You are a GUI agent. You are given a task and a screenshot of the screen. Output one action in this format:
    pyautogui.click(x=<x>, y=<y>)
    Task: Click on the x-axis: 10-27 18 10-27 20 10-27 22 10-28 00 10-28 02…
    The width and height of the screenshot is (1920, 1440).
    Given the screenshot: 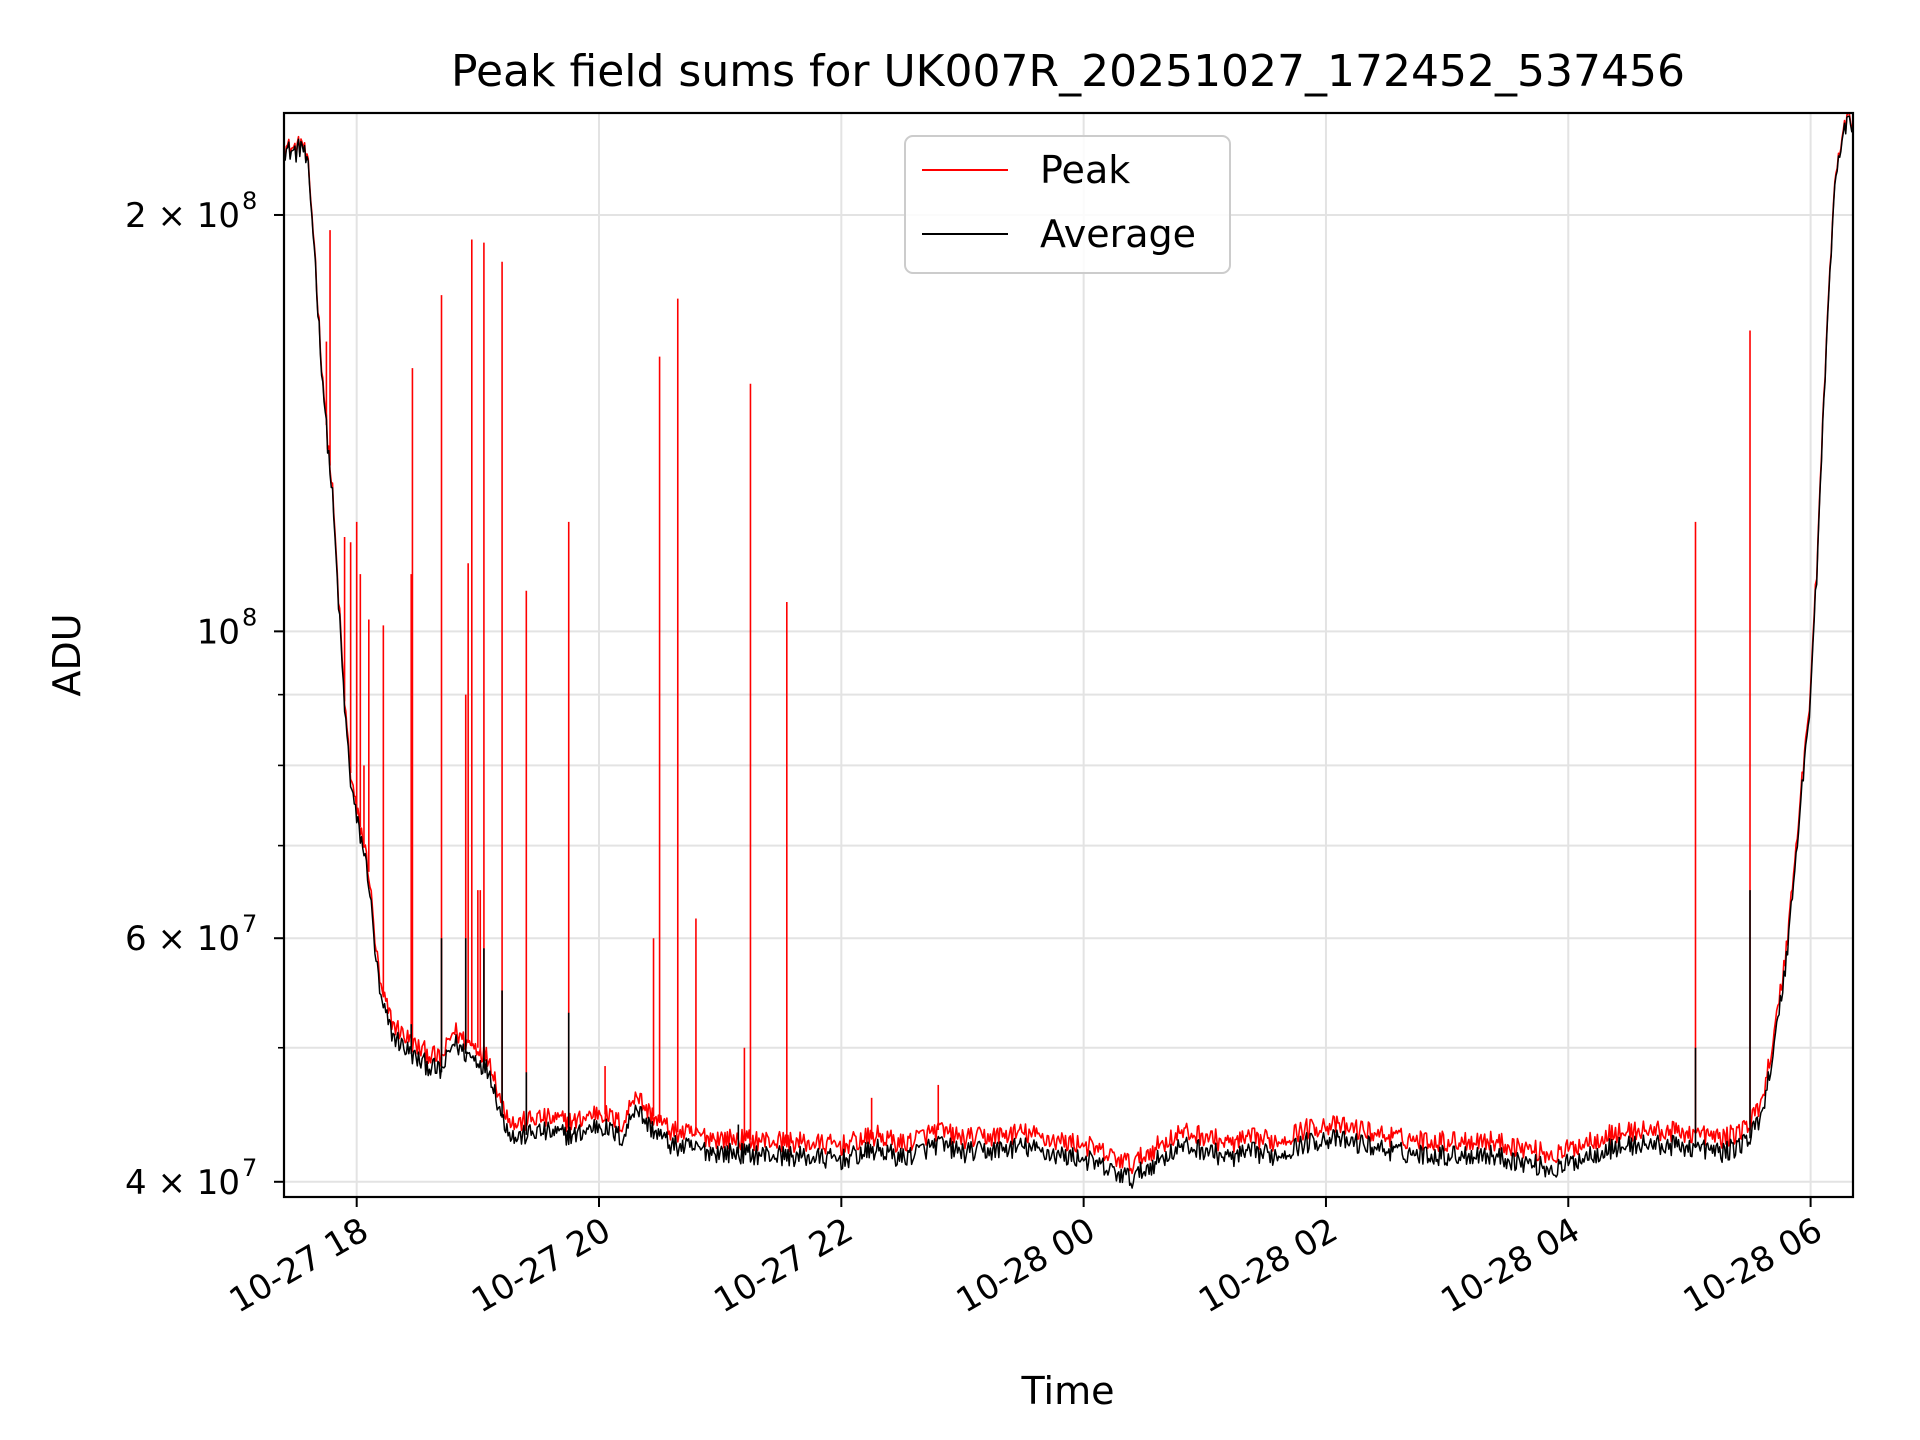 What is the action you would take?
    pyautogui.click(x=1026, y=1259)
    